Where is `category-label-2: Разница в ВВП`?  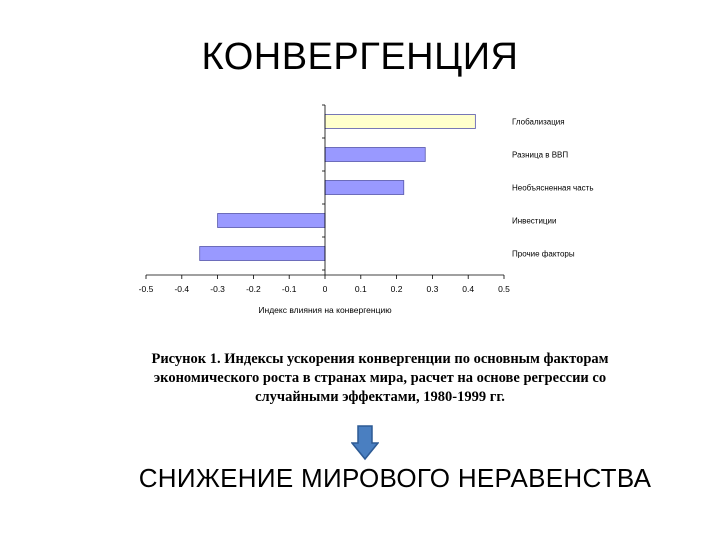 category-label-2: Разница в ВВП is located at coordinates (540, 155).